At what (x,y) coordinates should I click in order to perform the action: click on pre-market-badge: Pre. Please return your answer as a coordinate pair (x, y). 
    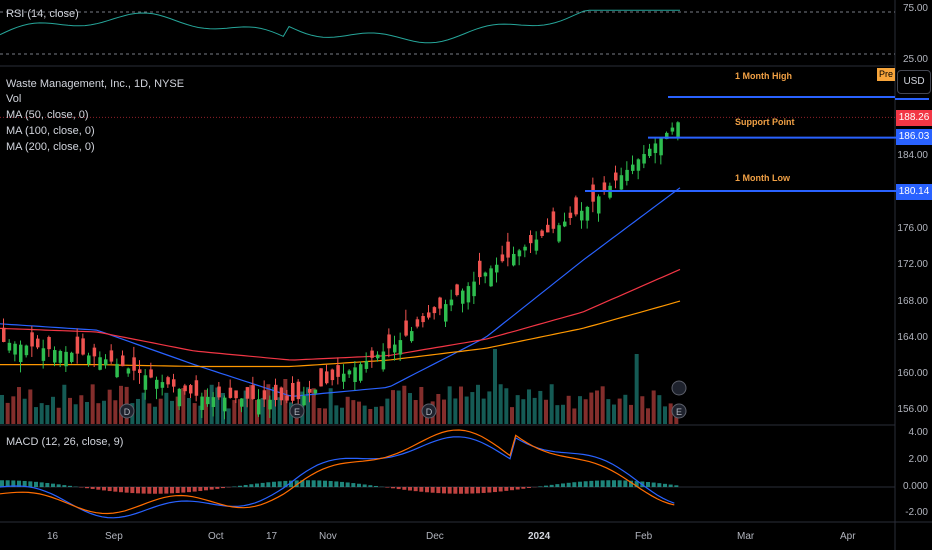
    Looking at the image, I should click on (886, 74).